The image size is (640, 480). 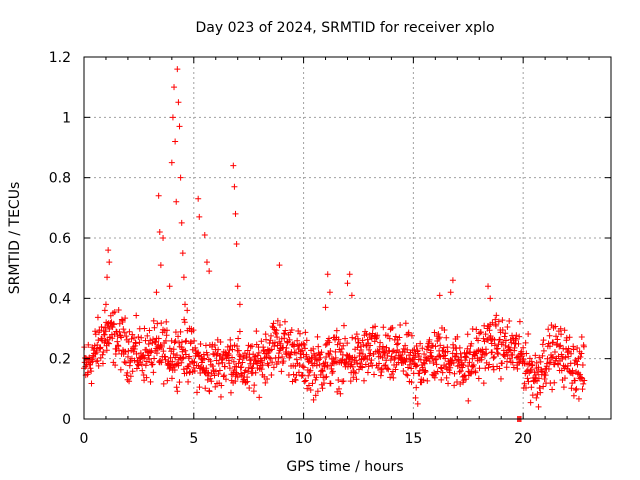 I want to click on y-tick-label: 0.6, so click(x=60, y=239).